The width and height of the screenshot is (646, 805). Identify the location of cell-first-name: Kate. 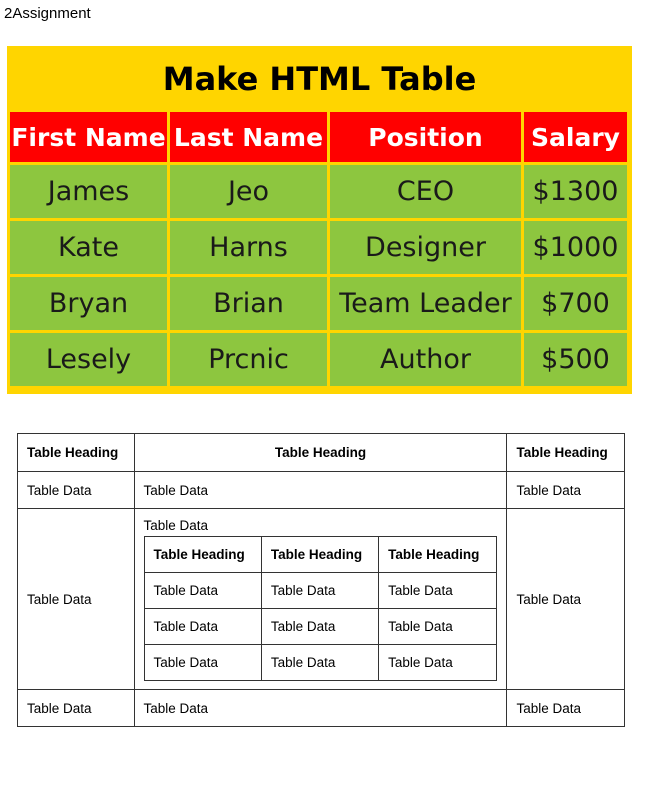
(88, 247).